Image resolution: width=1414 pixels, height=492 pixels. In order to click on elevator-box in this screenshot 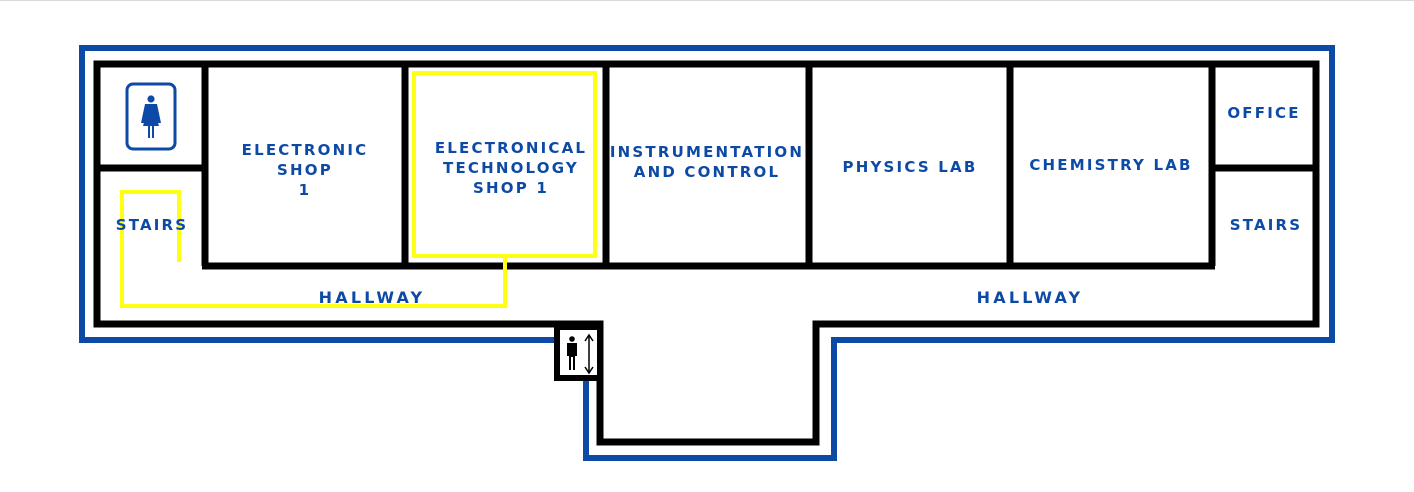, I will do `click(578, 352)`.